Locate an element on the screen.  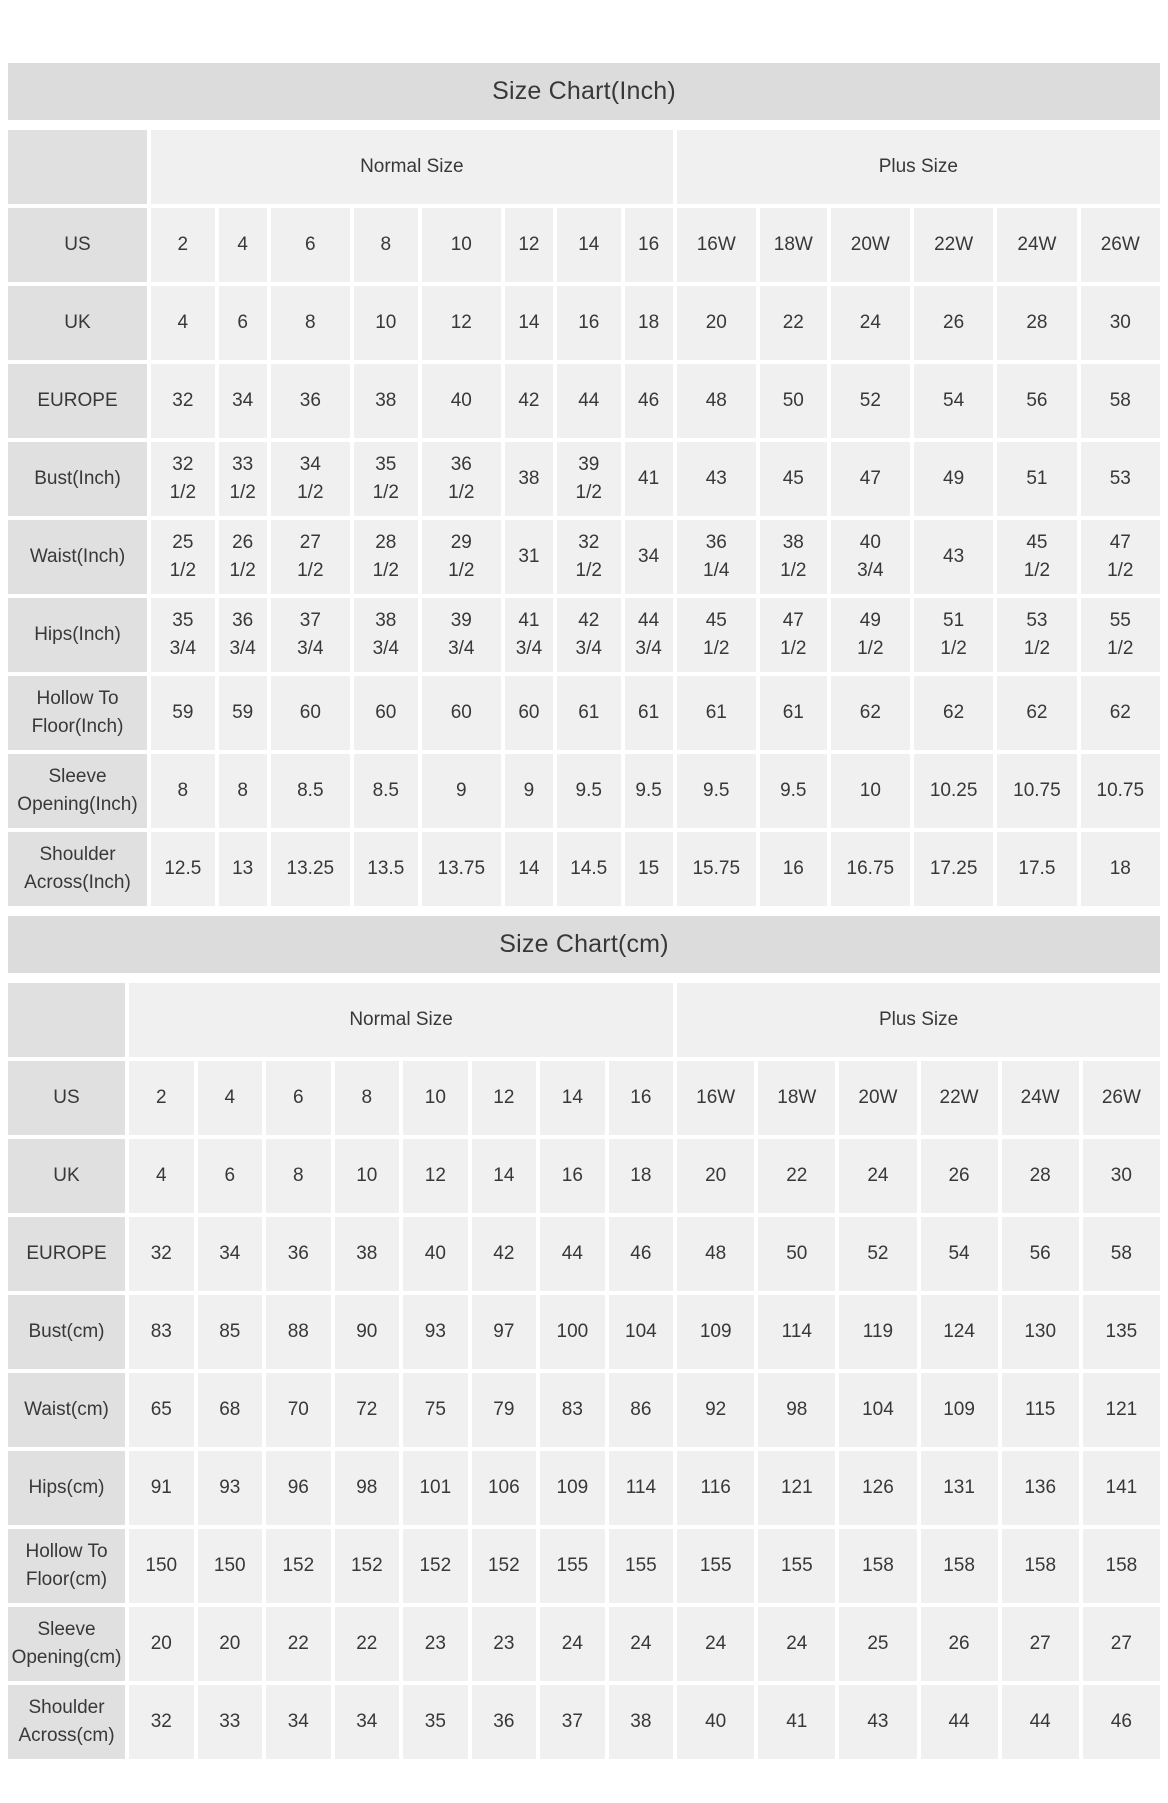
size-cell: 16.75 is located at coordinates (870, 869).